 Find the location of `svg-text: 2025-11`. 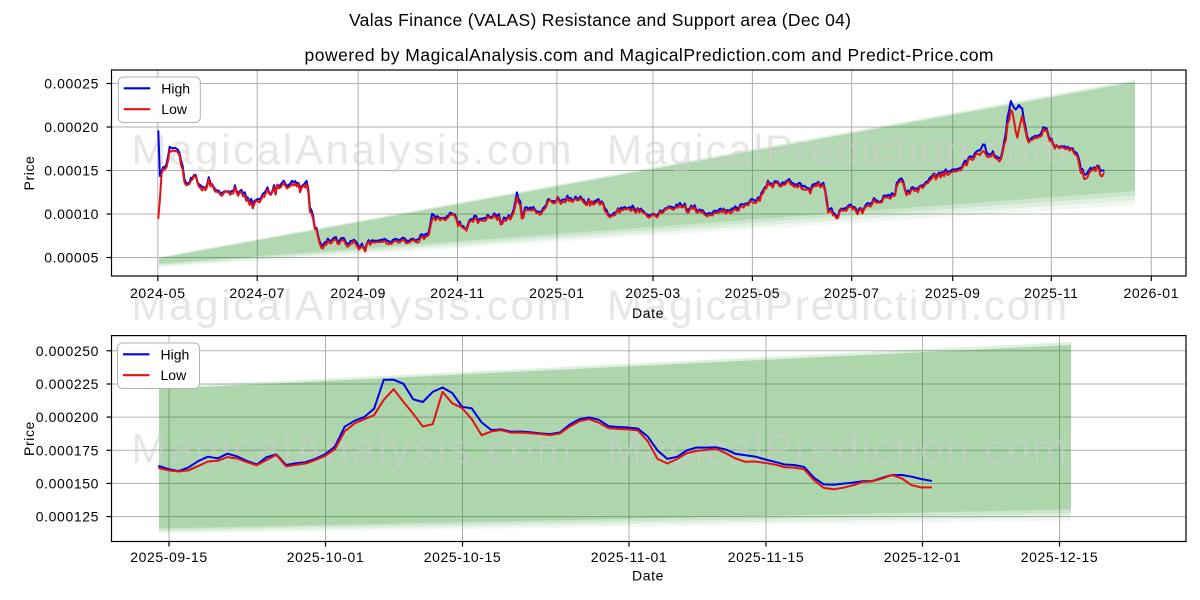

svg-text: 2025-11 is located at coordinates (1051, 293).